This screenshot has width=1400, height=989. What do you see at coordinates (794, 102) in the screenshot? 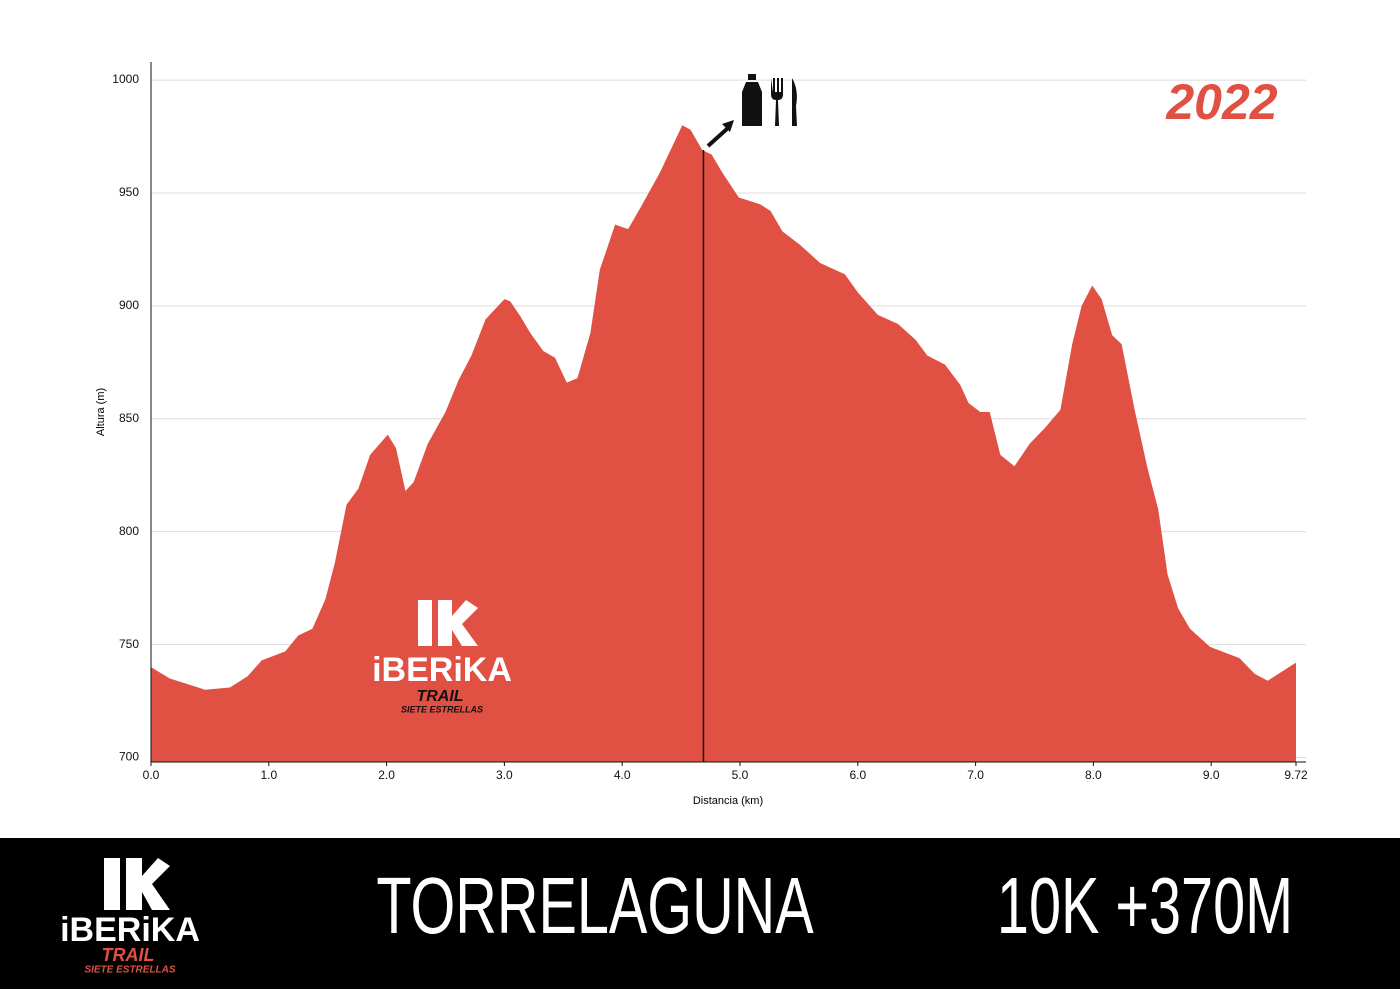
I see `knife` at bounding box center [794, 102].